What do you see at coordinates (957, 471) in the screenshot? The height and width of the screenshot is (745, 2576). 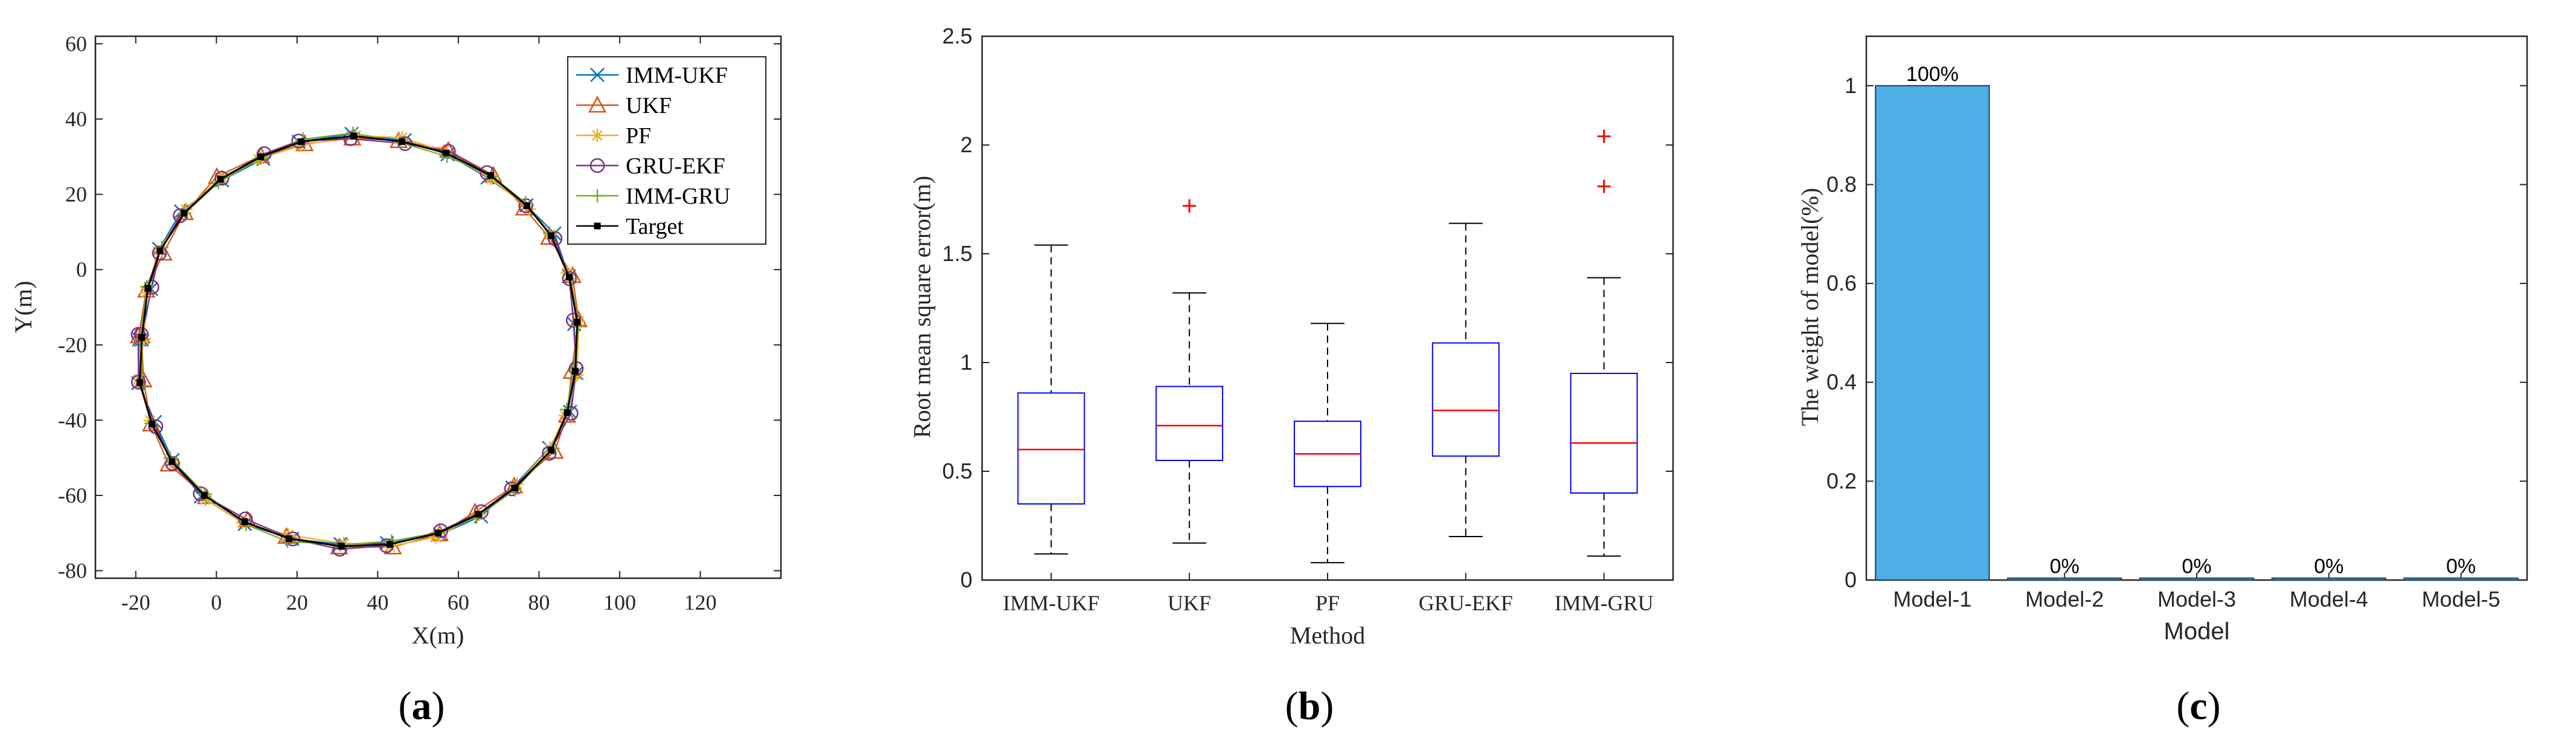 I see `y-tick-label-b: 0.5` at bounding box center [957, 471].